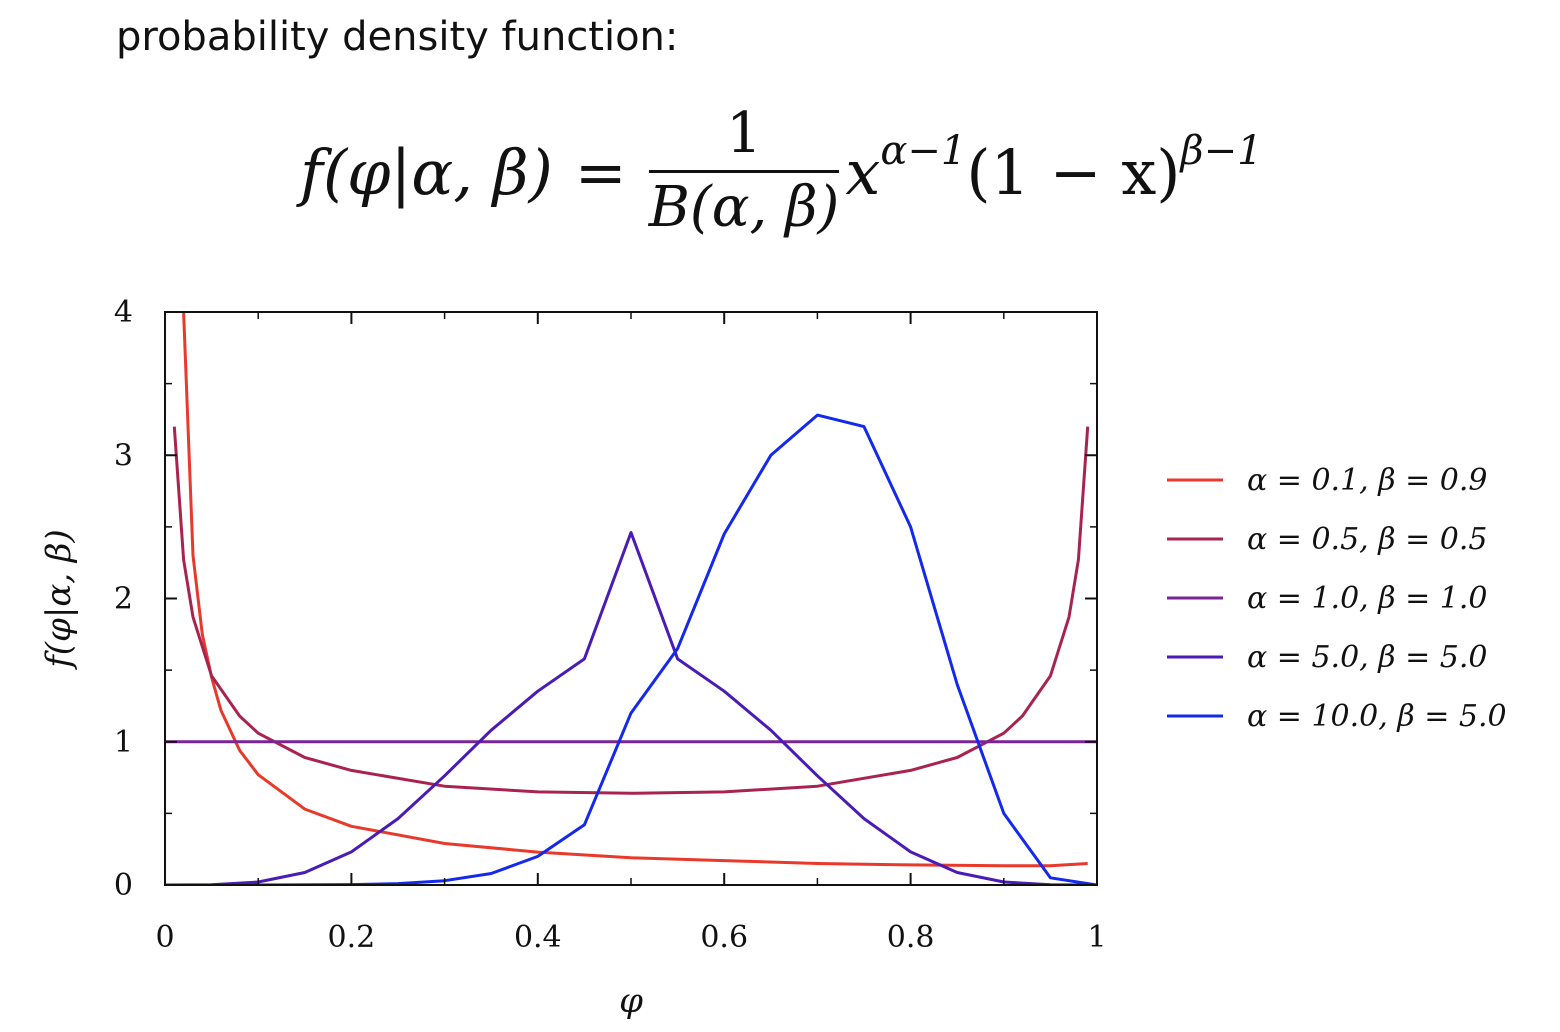  Describe the element at coordinates (1221, 150) in the screenshot. I see `formula-term2-exponent: β−1` at that location.